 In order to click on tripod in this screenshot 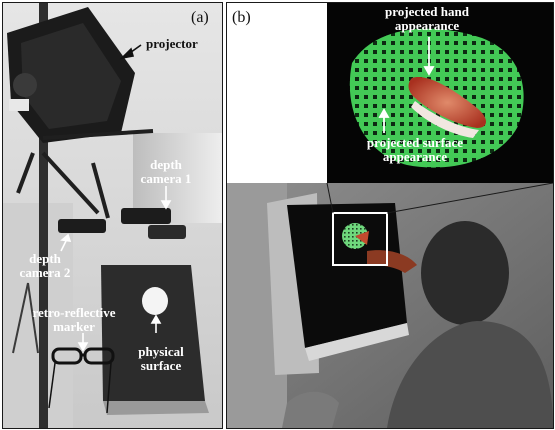, I will do `click(25, 318)`.